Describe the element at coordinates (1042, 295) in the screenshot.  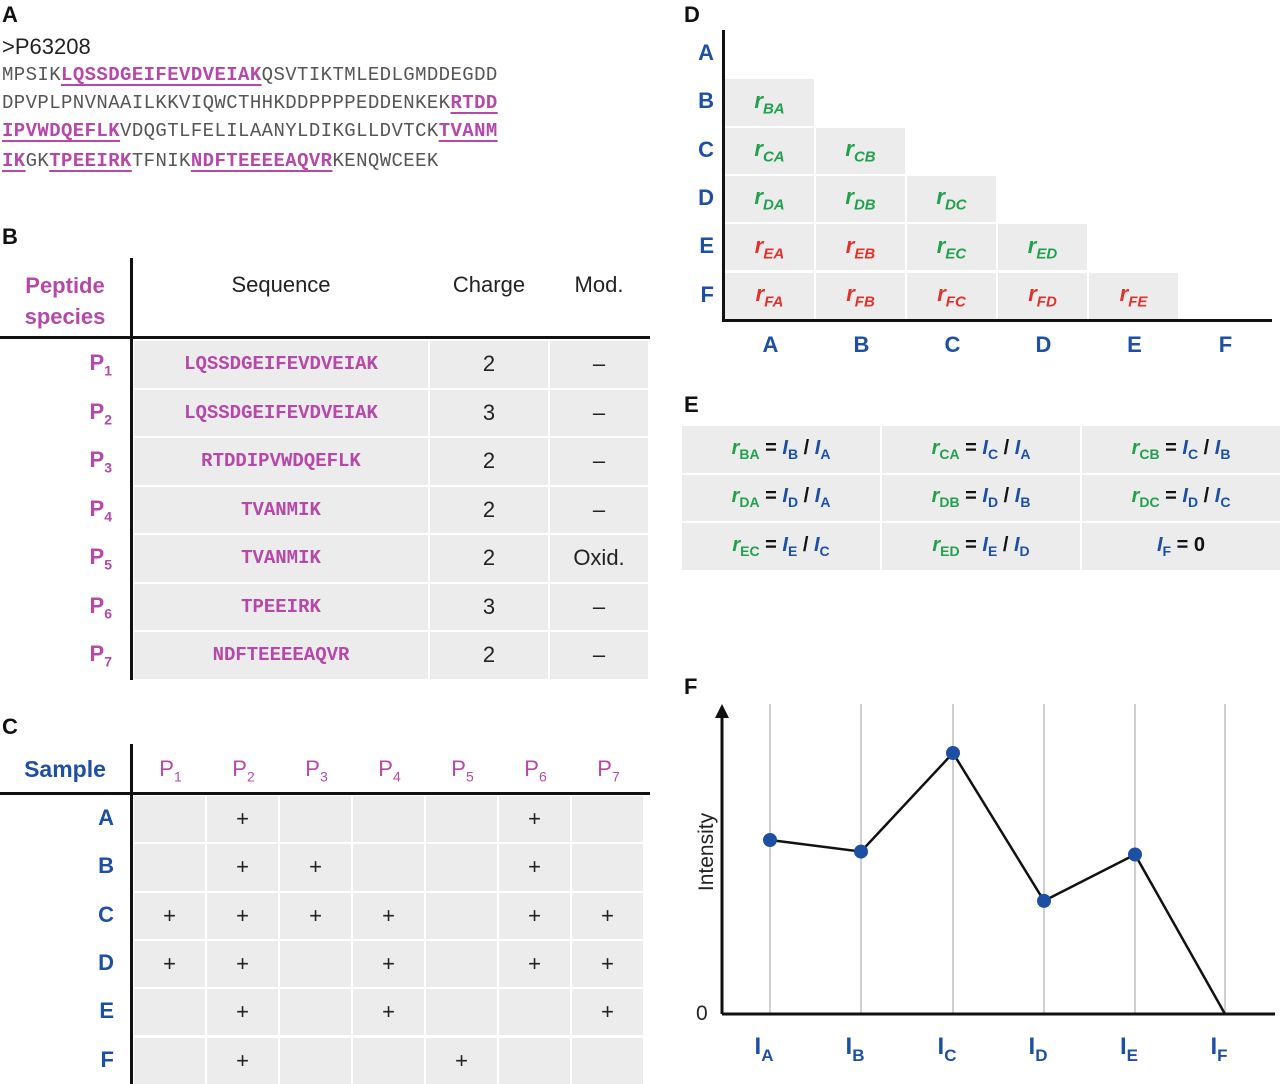
I see `ratio-symbol: rFD` at that location.